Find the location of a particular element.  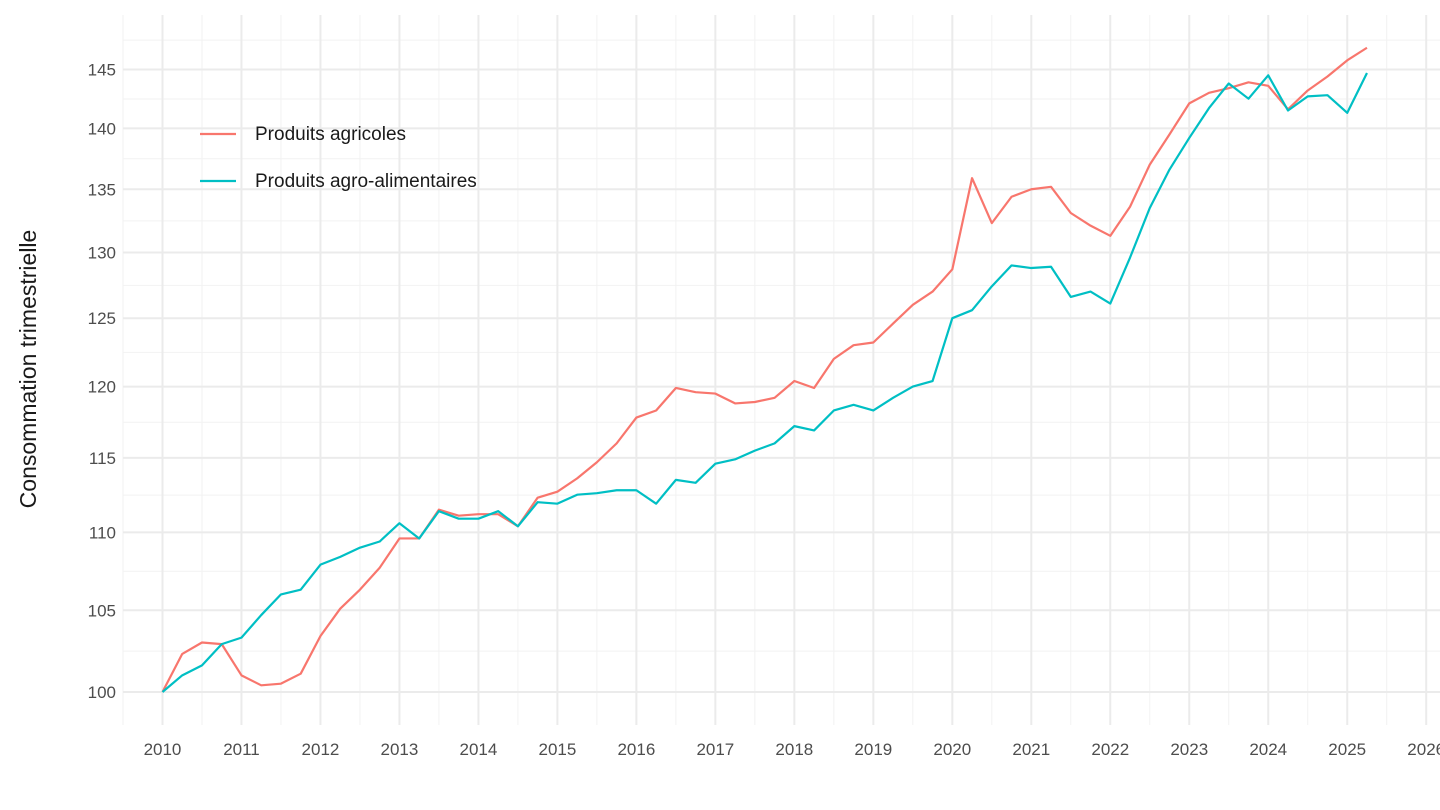

legend-label: Produits agro-alimentaires is located at coordinates (366, 181).